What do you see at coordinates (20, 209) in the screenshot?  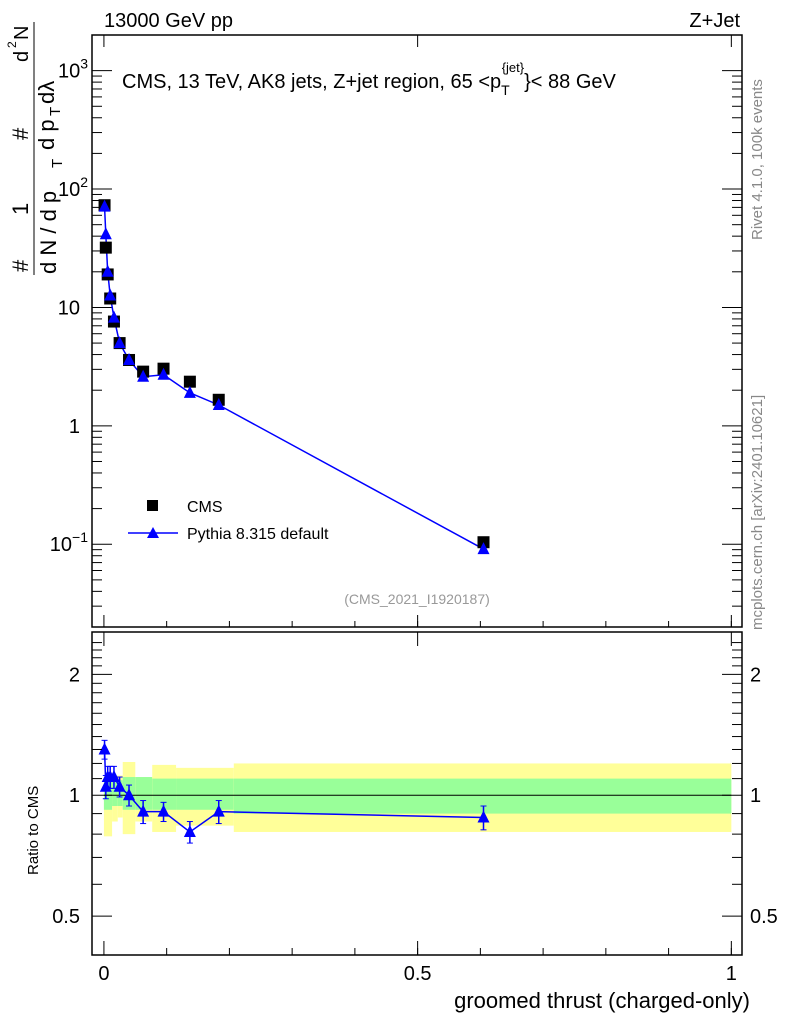 I see `ylabel-one: 1` at bounding box center [20, 209].